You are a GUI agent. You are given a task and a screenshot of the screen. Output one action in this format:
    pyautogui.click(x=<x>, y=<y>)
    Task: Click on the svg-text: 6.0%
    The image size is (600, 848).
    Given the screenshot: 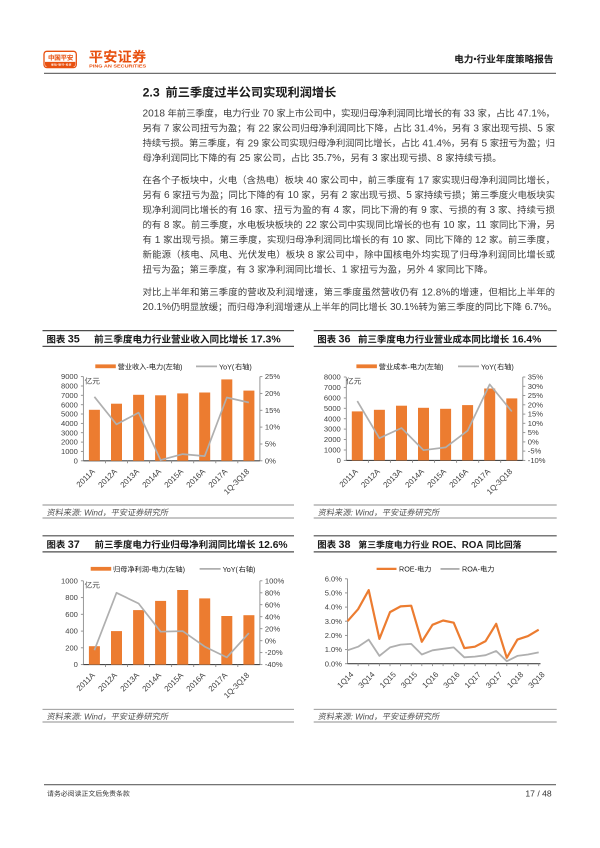 What is the action you would take?
    pyautogui.click(x=334, y=578)
    